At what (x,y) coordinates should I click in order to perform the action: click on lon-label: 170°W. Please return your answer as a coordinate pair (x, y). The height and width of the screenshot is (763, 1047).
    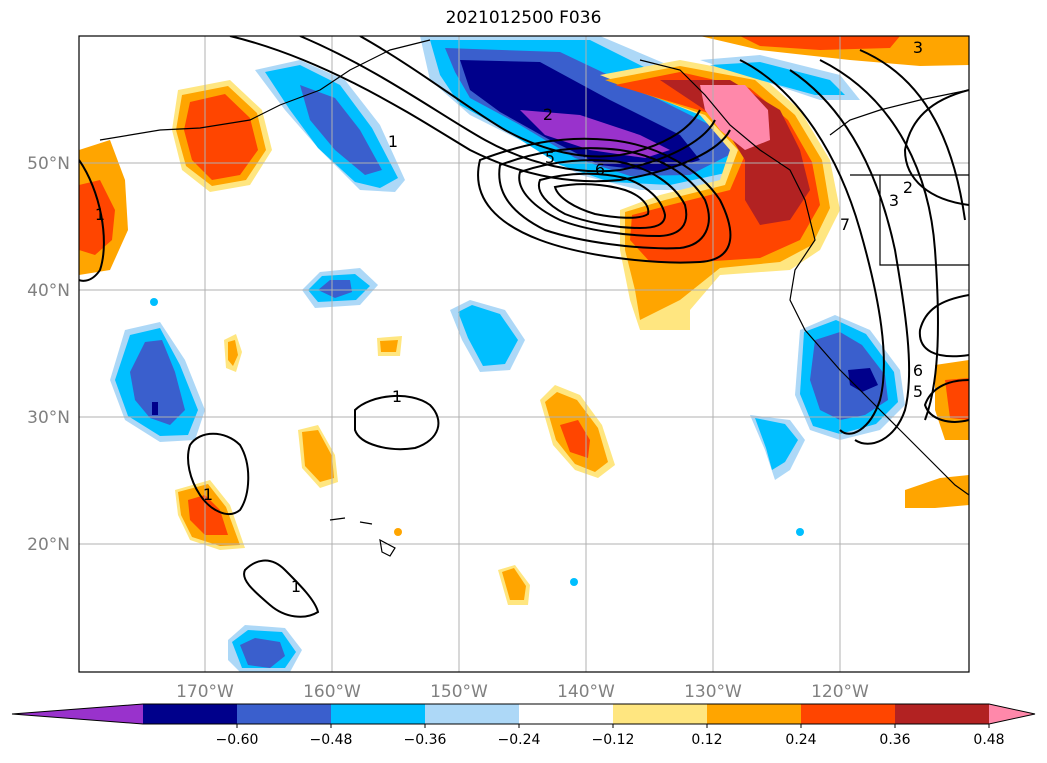
    Looking at the image, I should click on (205, 692).